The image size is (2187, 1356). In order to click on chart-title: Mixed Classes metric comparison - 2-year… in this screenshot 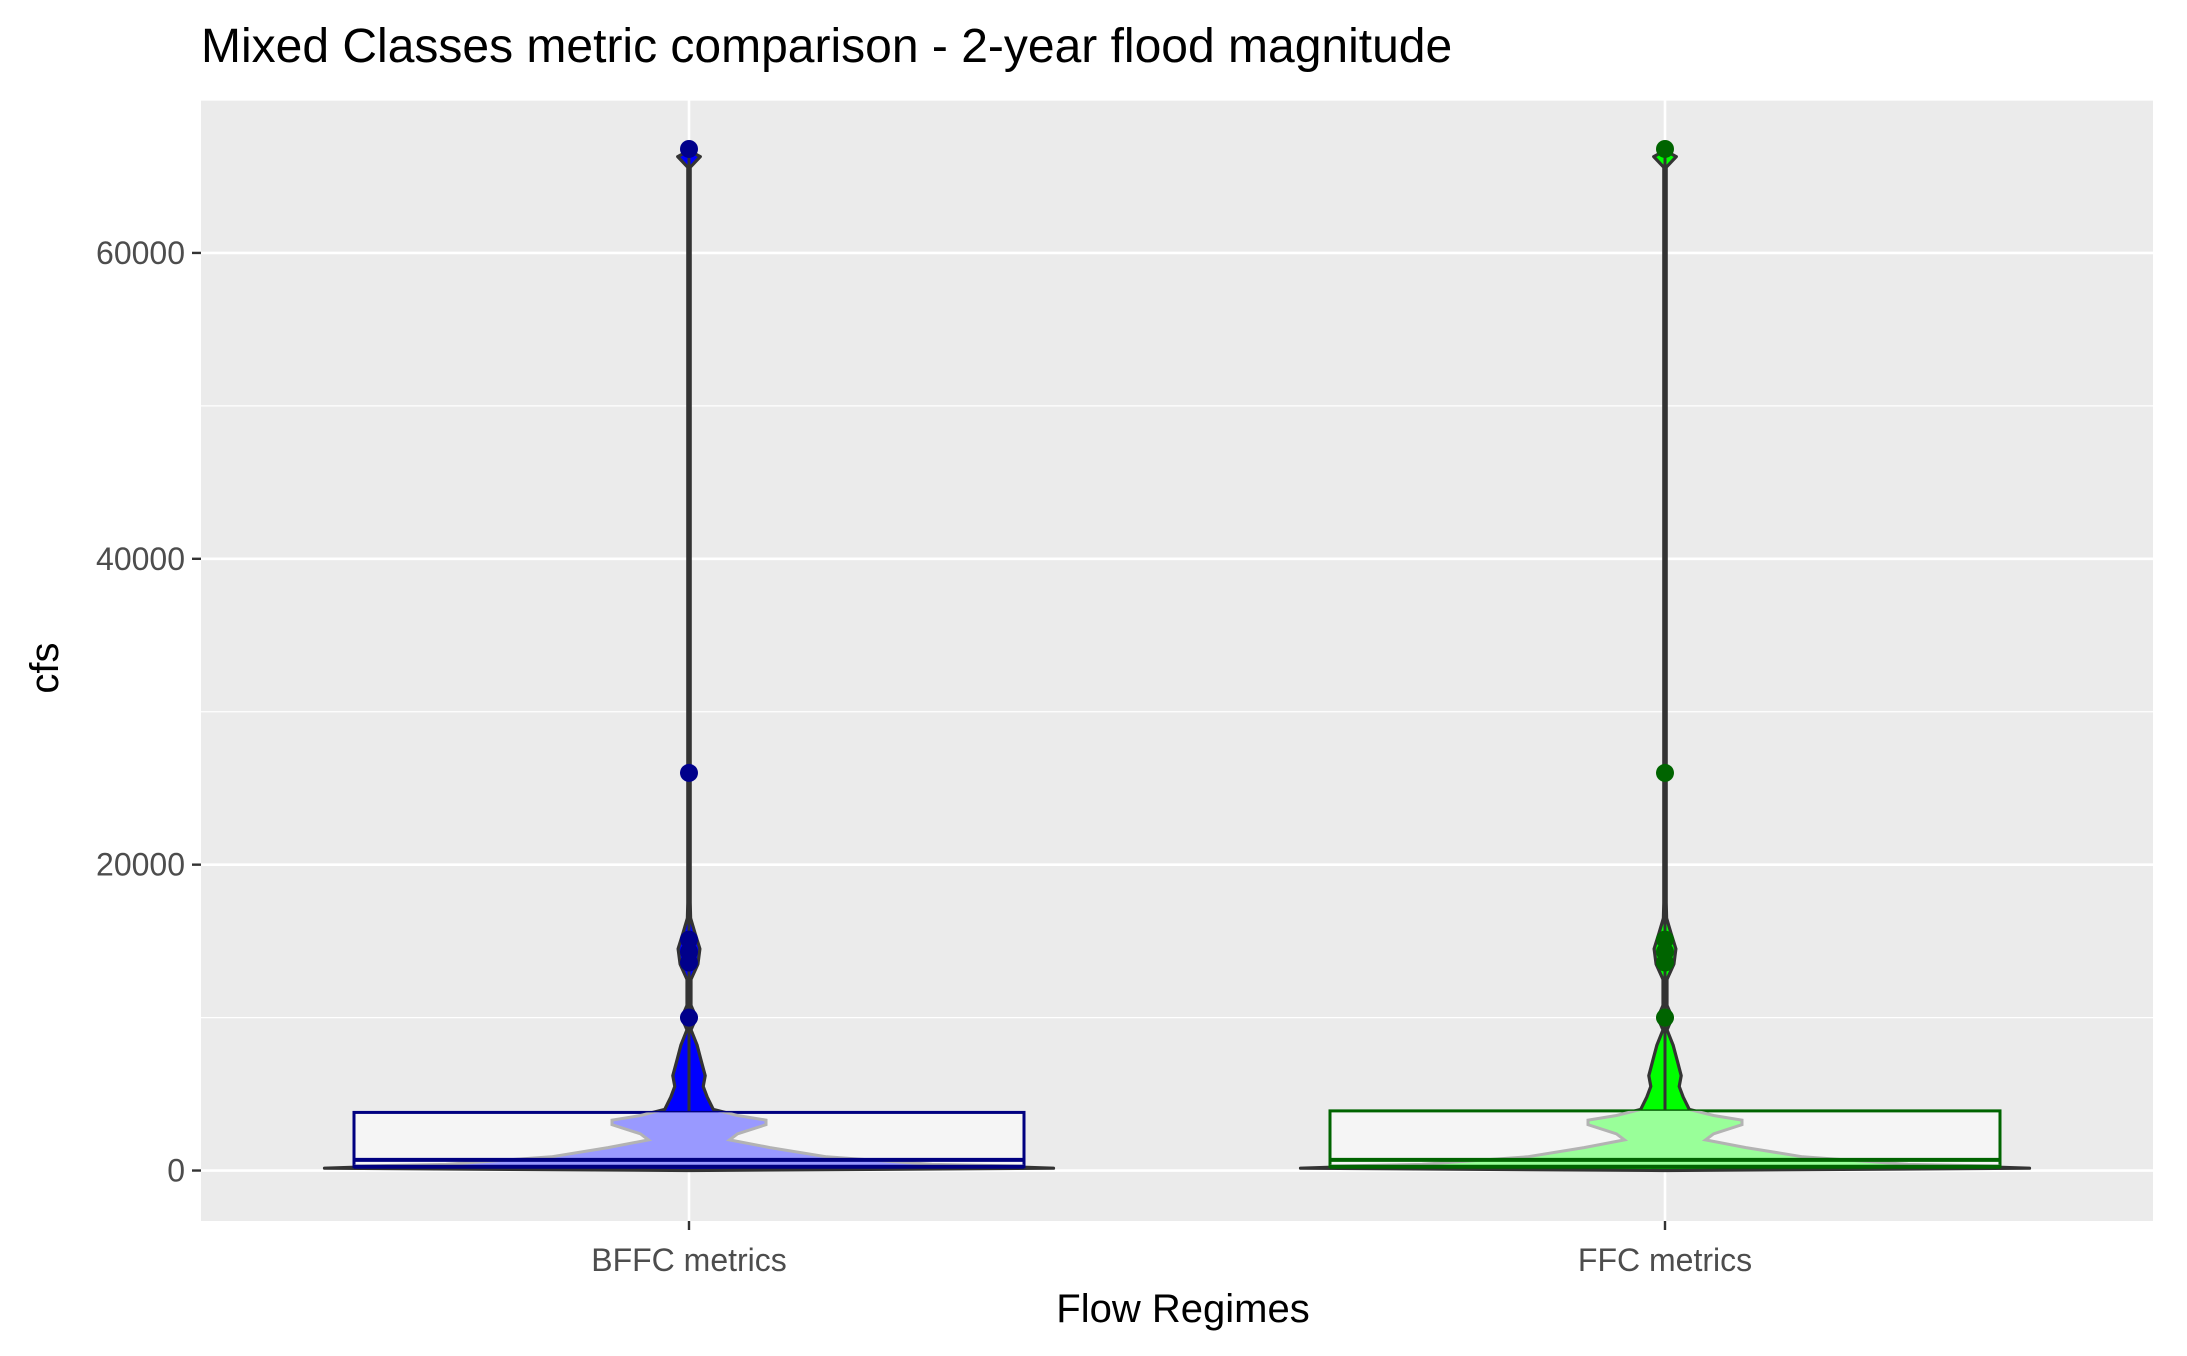, I will do `click(826, 46)`.